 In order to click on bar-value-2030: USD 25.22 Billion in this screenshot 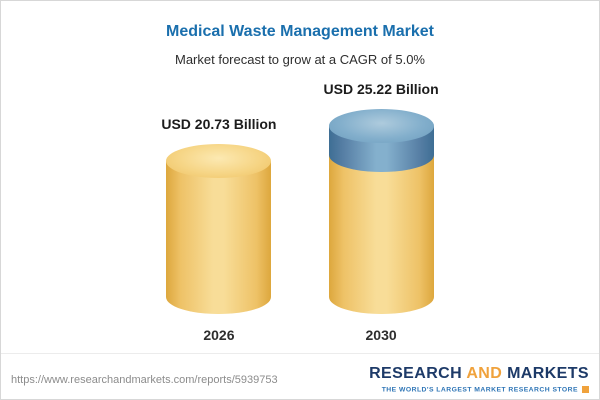, I will do `click(381, 89)`.